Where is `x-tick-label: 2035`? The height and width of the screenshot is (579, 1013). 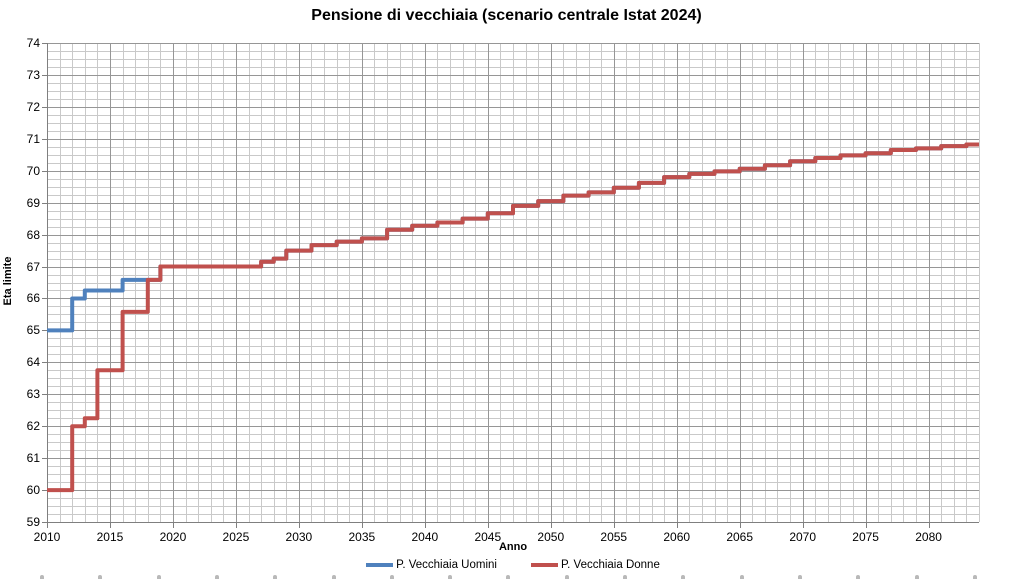
x-tick-label: 2035 is located at coordinates (362, 537).